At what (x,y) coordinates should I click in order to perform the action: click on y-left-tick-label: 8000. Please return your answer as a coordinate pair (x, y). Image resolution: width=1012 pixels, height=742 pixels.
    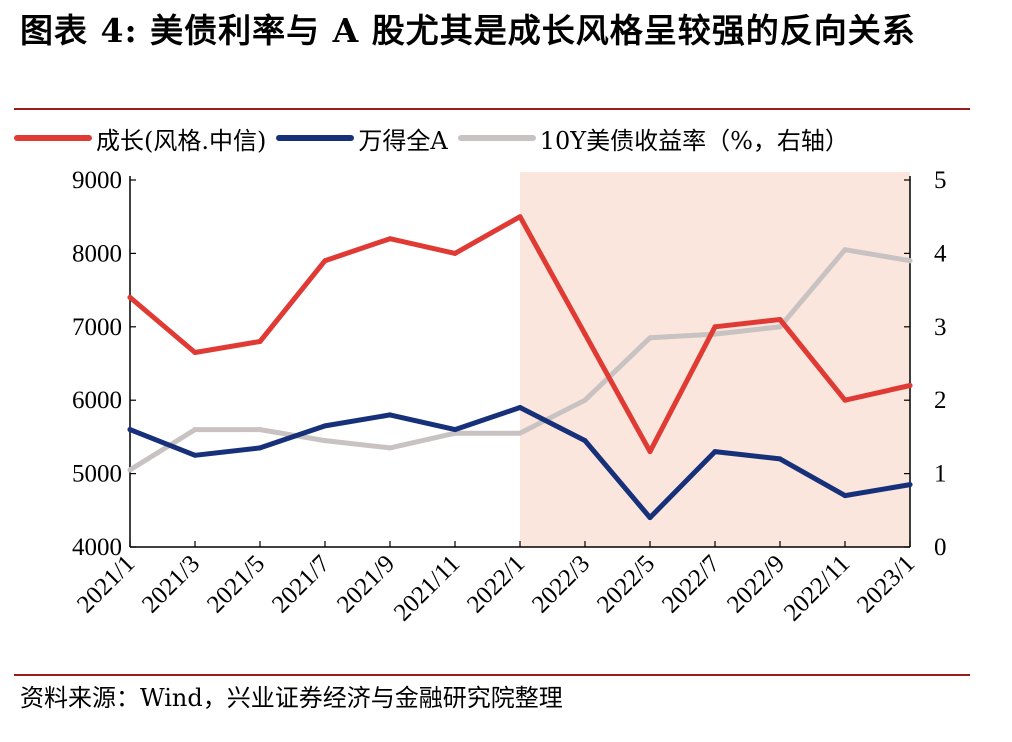
    Looking at the image, I should click on (97, 253).